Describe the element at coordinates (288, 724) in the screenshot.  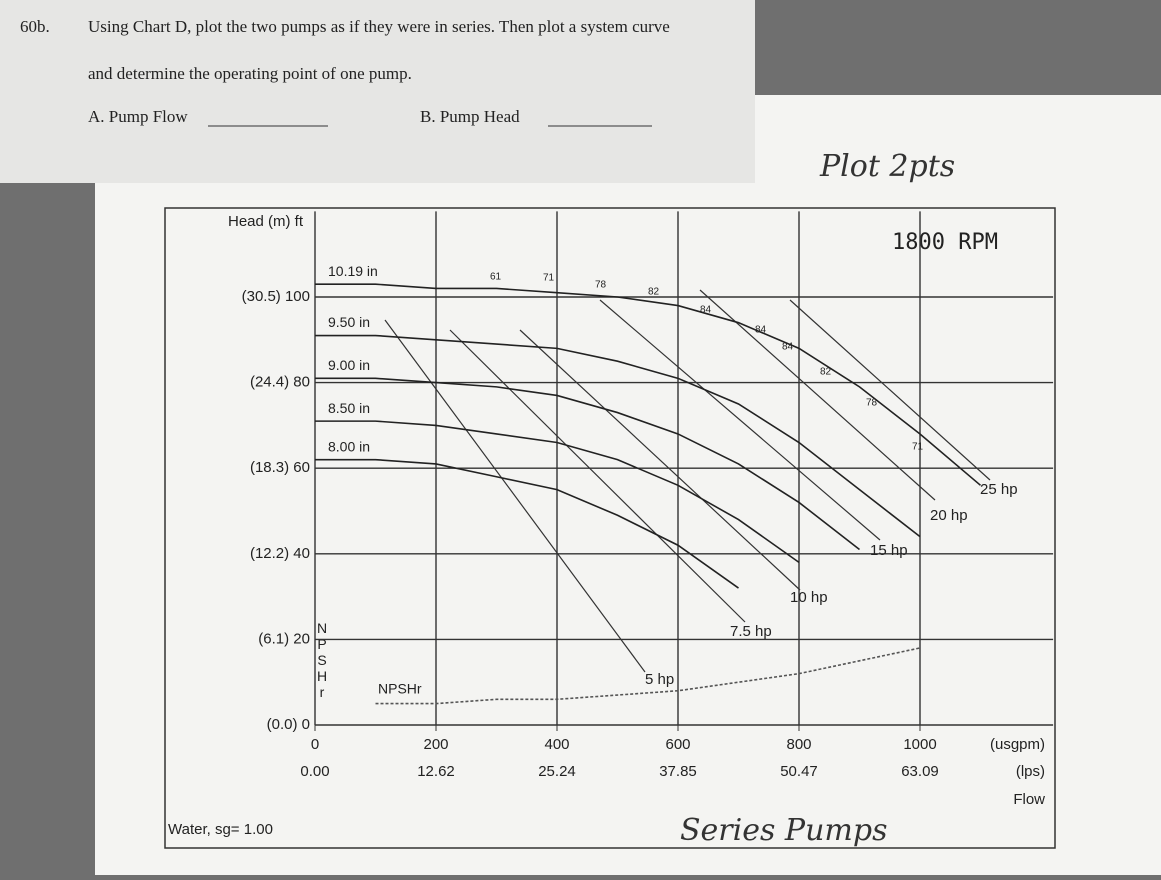
I see `y-tick-label: (0.0) 0` at that location.